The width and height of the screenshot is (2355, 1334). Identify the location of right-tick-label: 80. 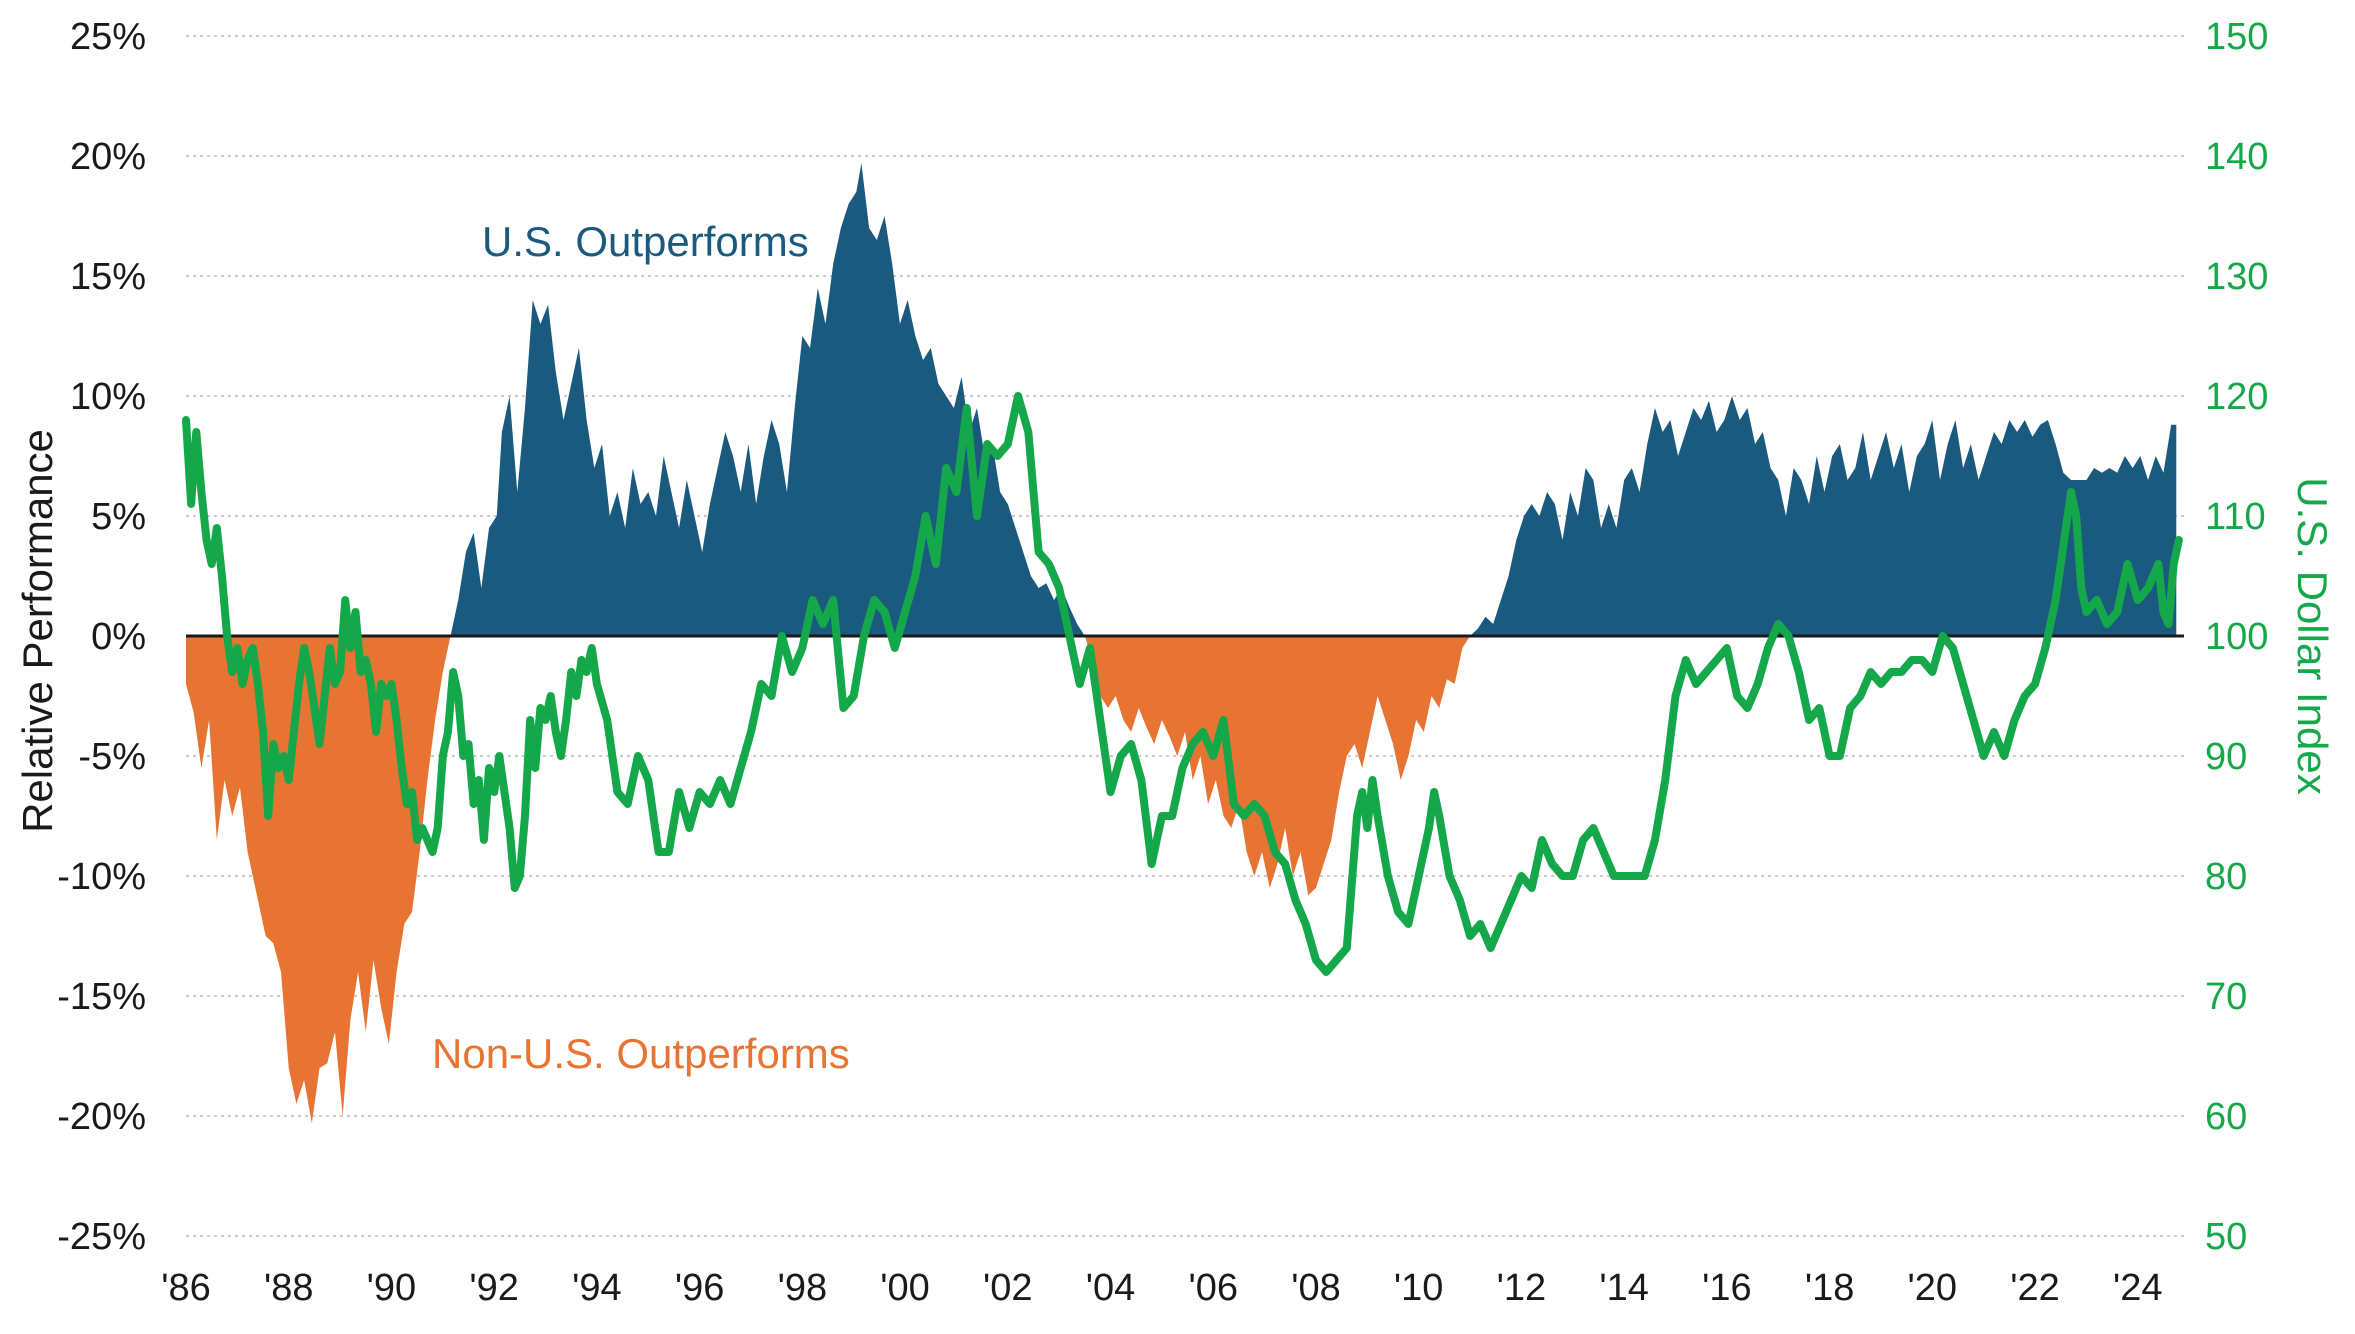
(2226, 877).